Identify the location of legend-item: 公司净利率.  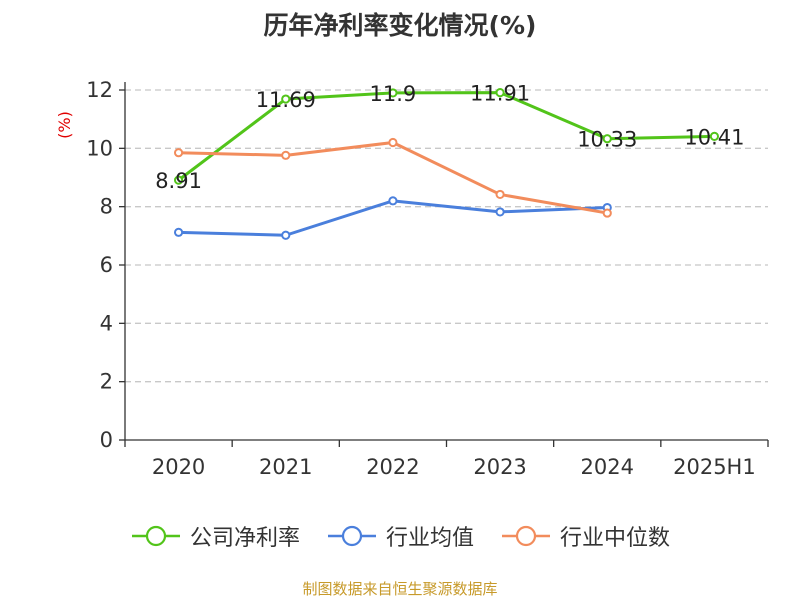
(215, 536).